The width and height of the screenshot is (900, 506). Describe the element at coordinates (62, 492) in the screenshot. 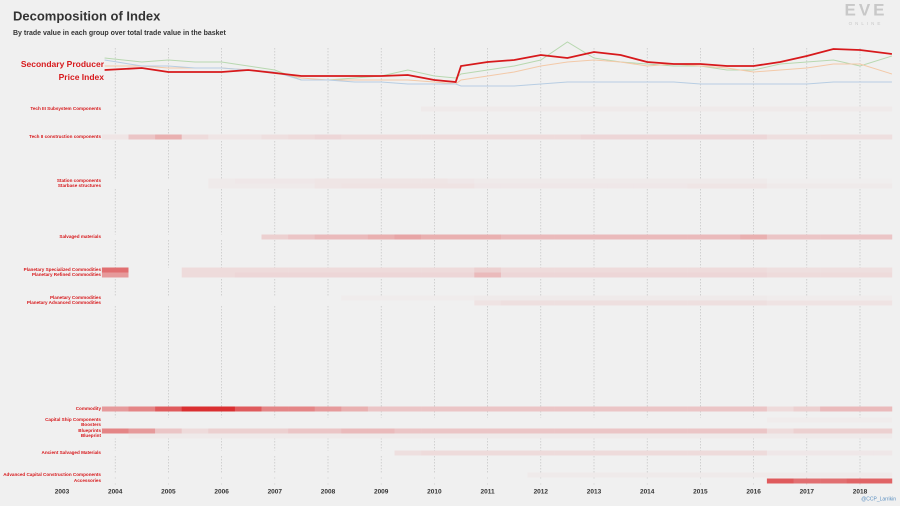

I see `x-tick-label: 2003` at that location.